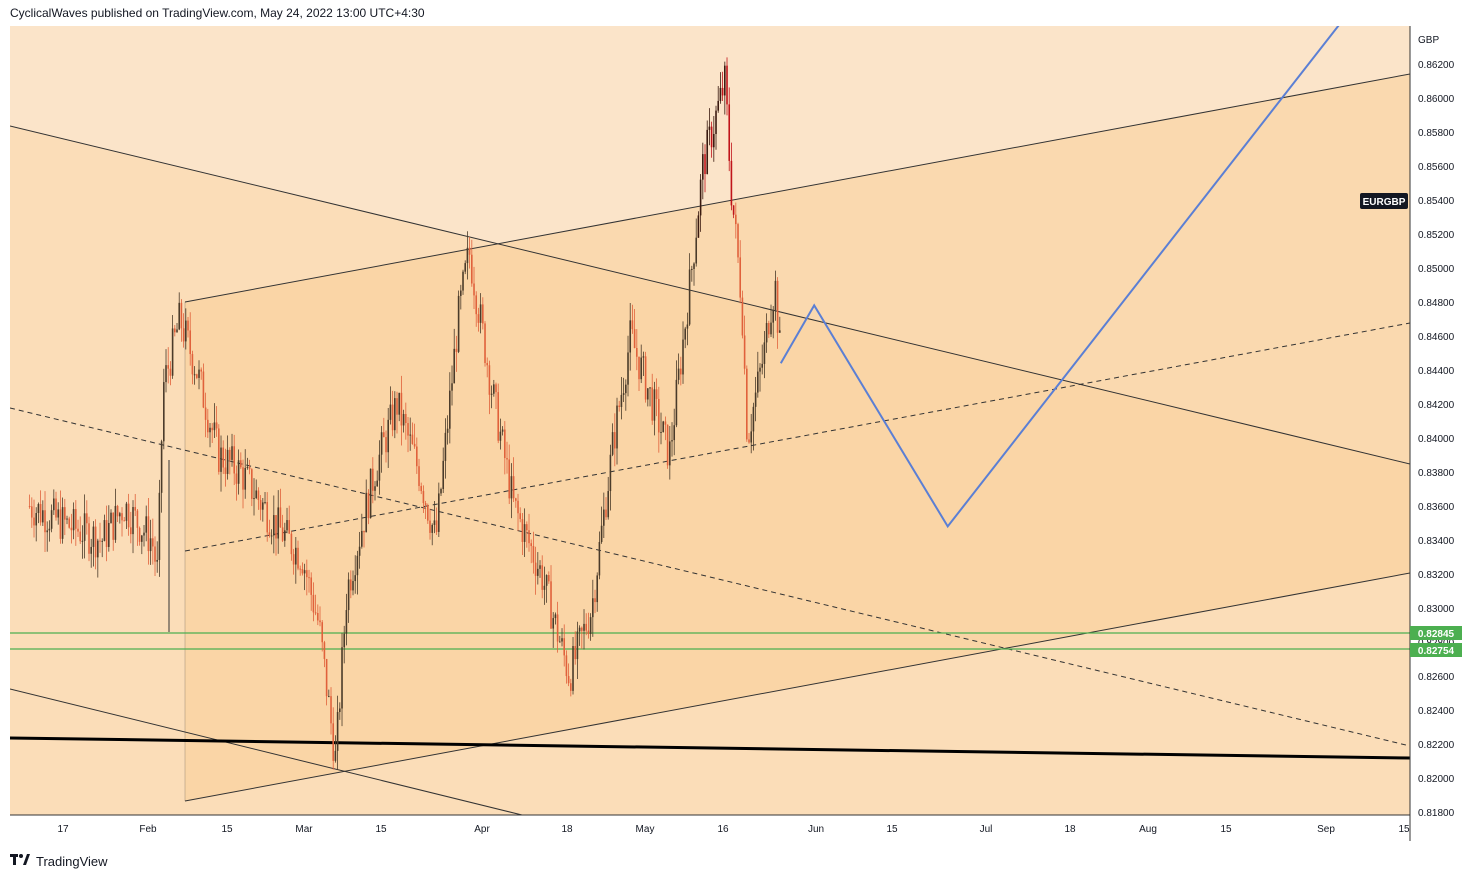 This screenshot has height=877, width=1478. Describe the element at coordinates (20, 861) in the screenshot. I see `tradingview-logo-icon` at that location.